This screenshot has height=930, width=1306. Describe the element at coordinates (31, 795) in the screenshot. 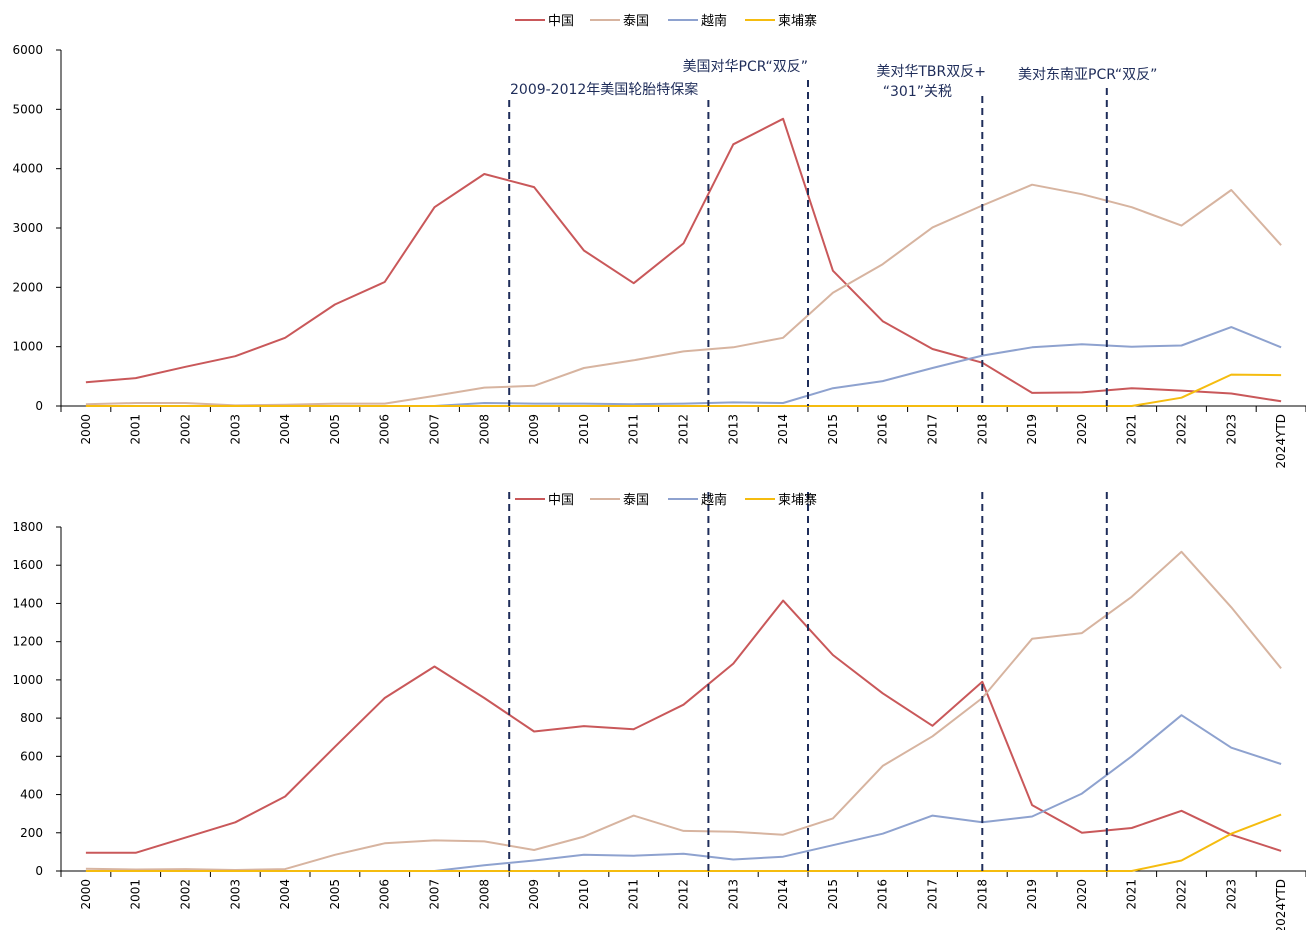

I see `y-tick-label: 400` at that location.